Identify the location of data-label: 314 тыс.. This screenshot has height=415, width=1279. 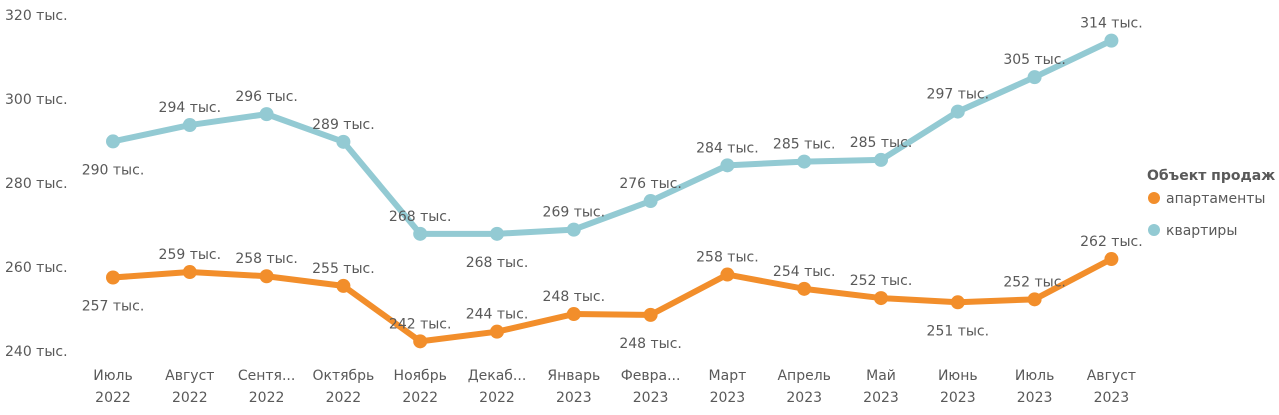
(1111, 24).